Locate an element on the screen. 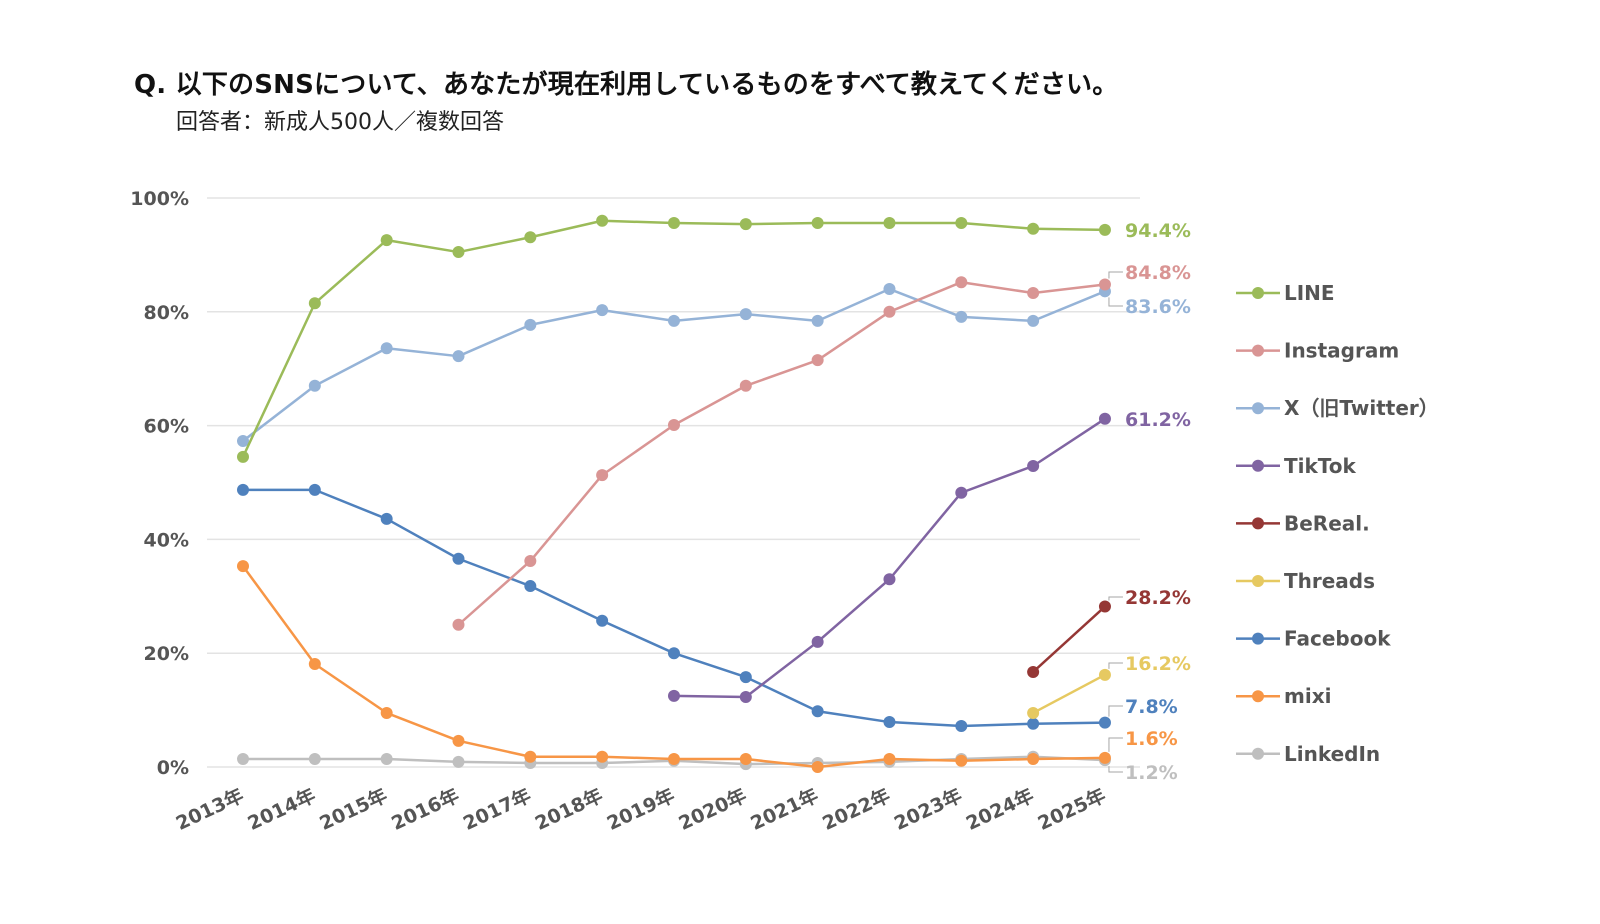  legend-label: LinkedIn is located at coordinates (1332, 754).